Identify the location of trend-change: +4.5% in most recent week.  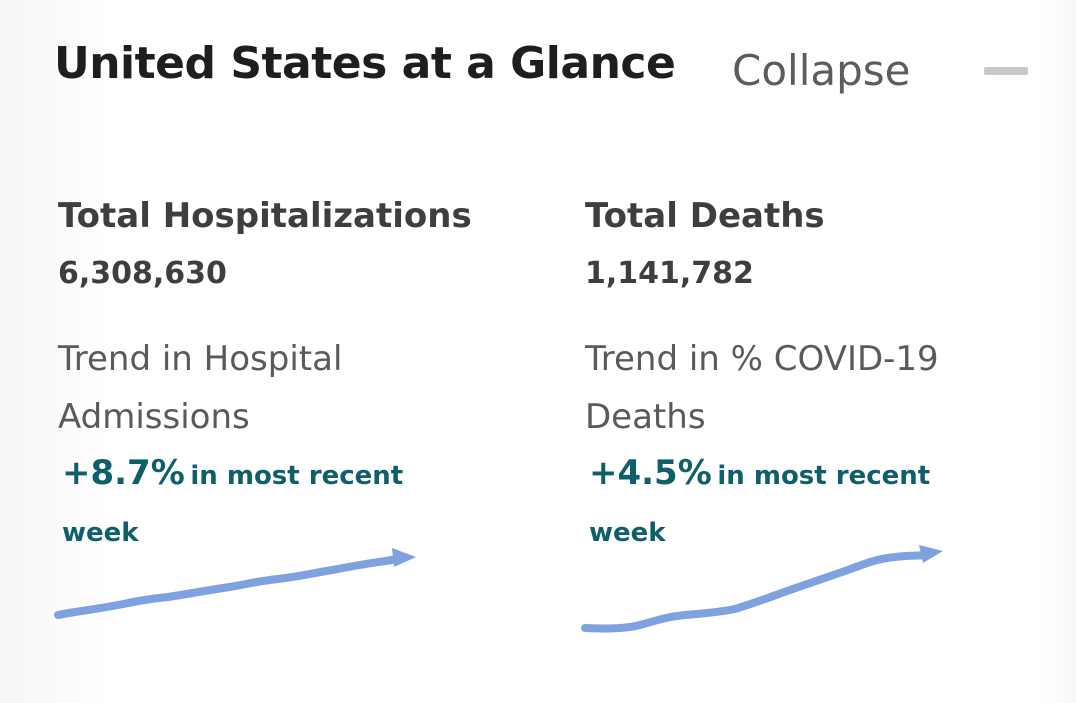
(799, 504).